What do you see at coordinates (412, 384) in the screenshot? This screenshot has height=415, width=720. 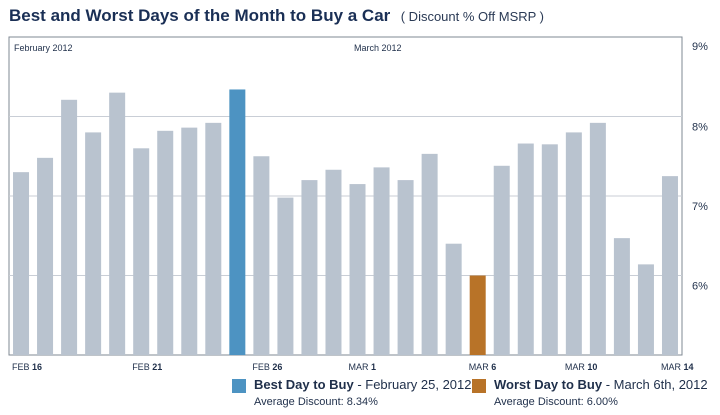 I see `legend-best-date: - February 25, 2012` at bounding box center [412, 384].